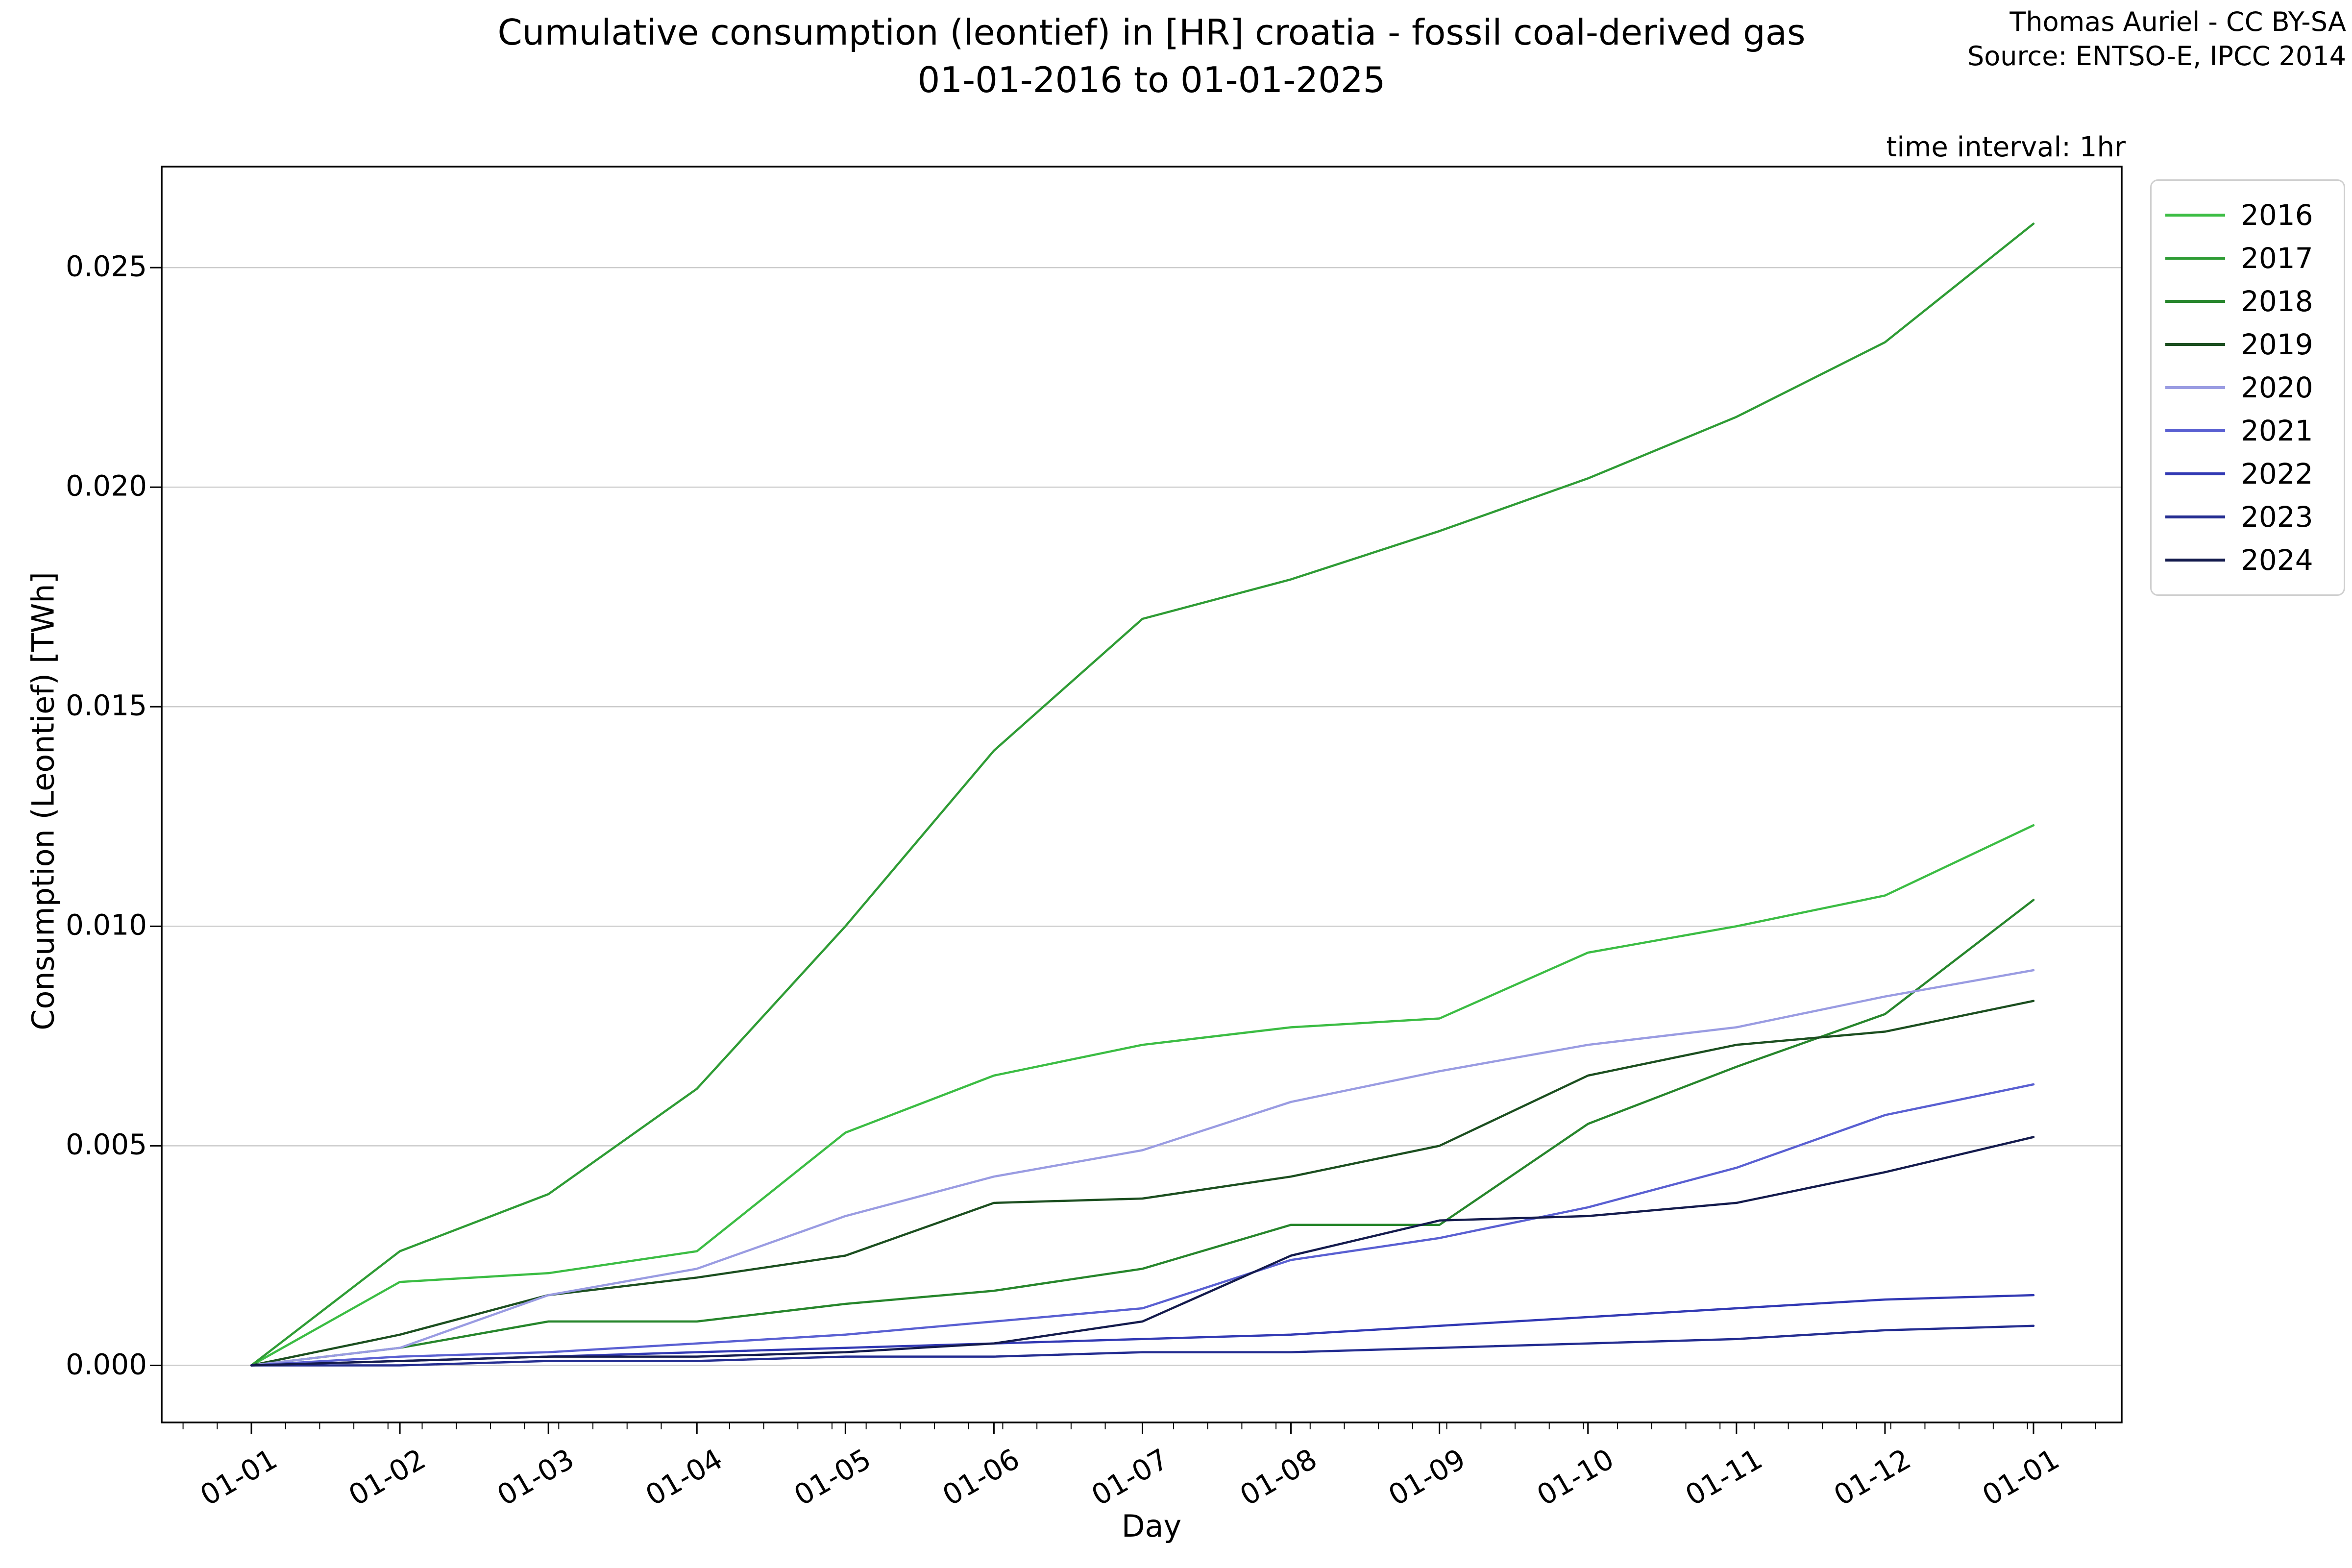  Describe the element at coordinates (1142, 1345) in the screenshot. I see `series-line-2023` at that location.